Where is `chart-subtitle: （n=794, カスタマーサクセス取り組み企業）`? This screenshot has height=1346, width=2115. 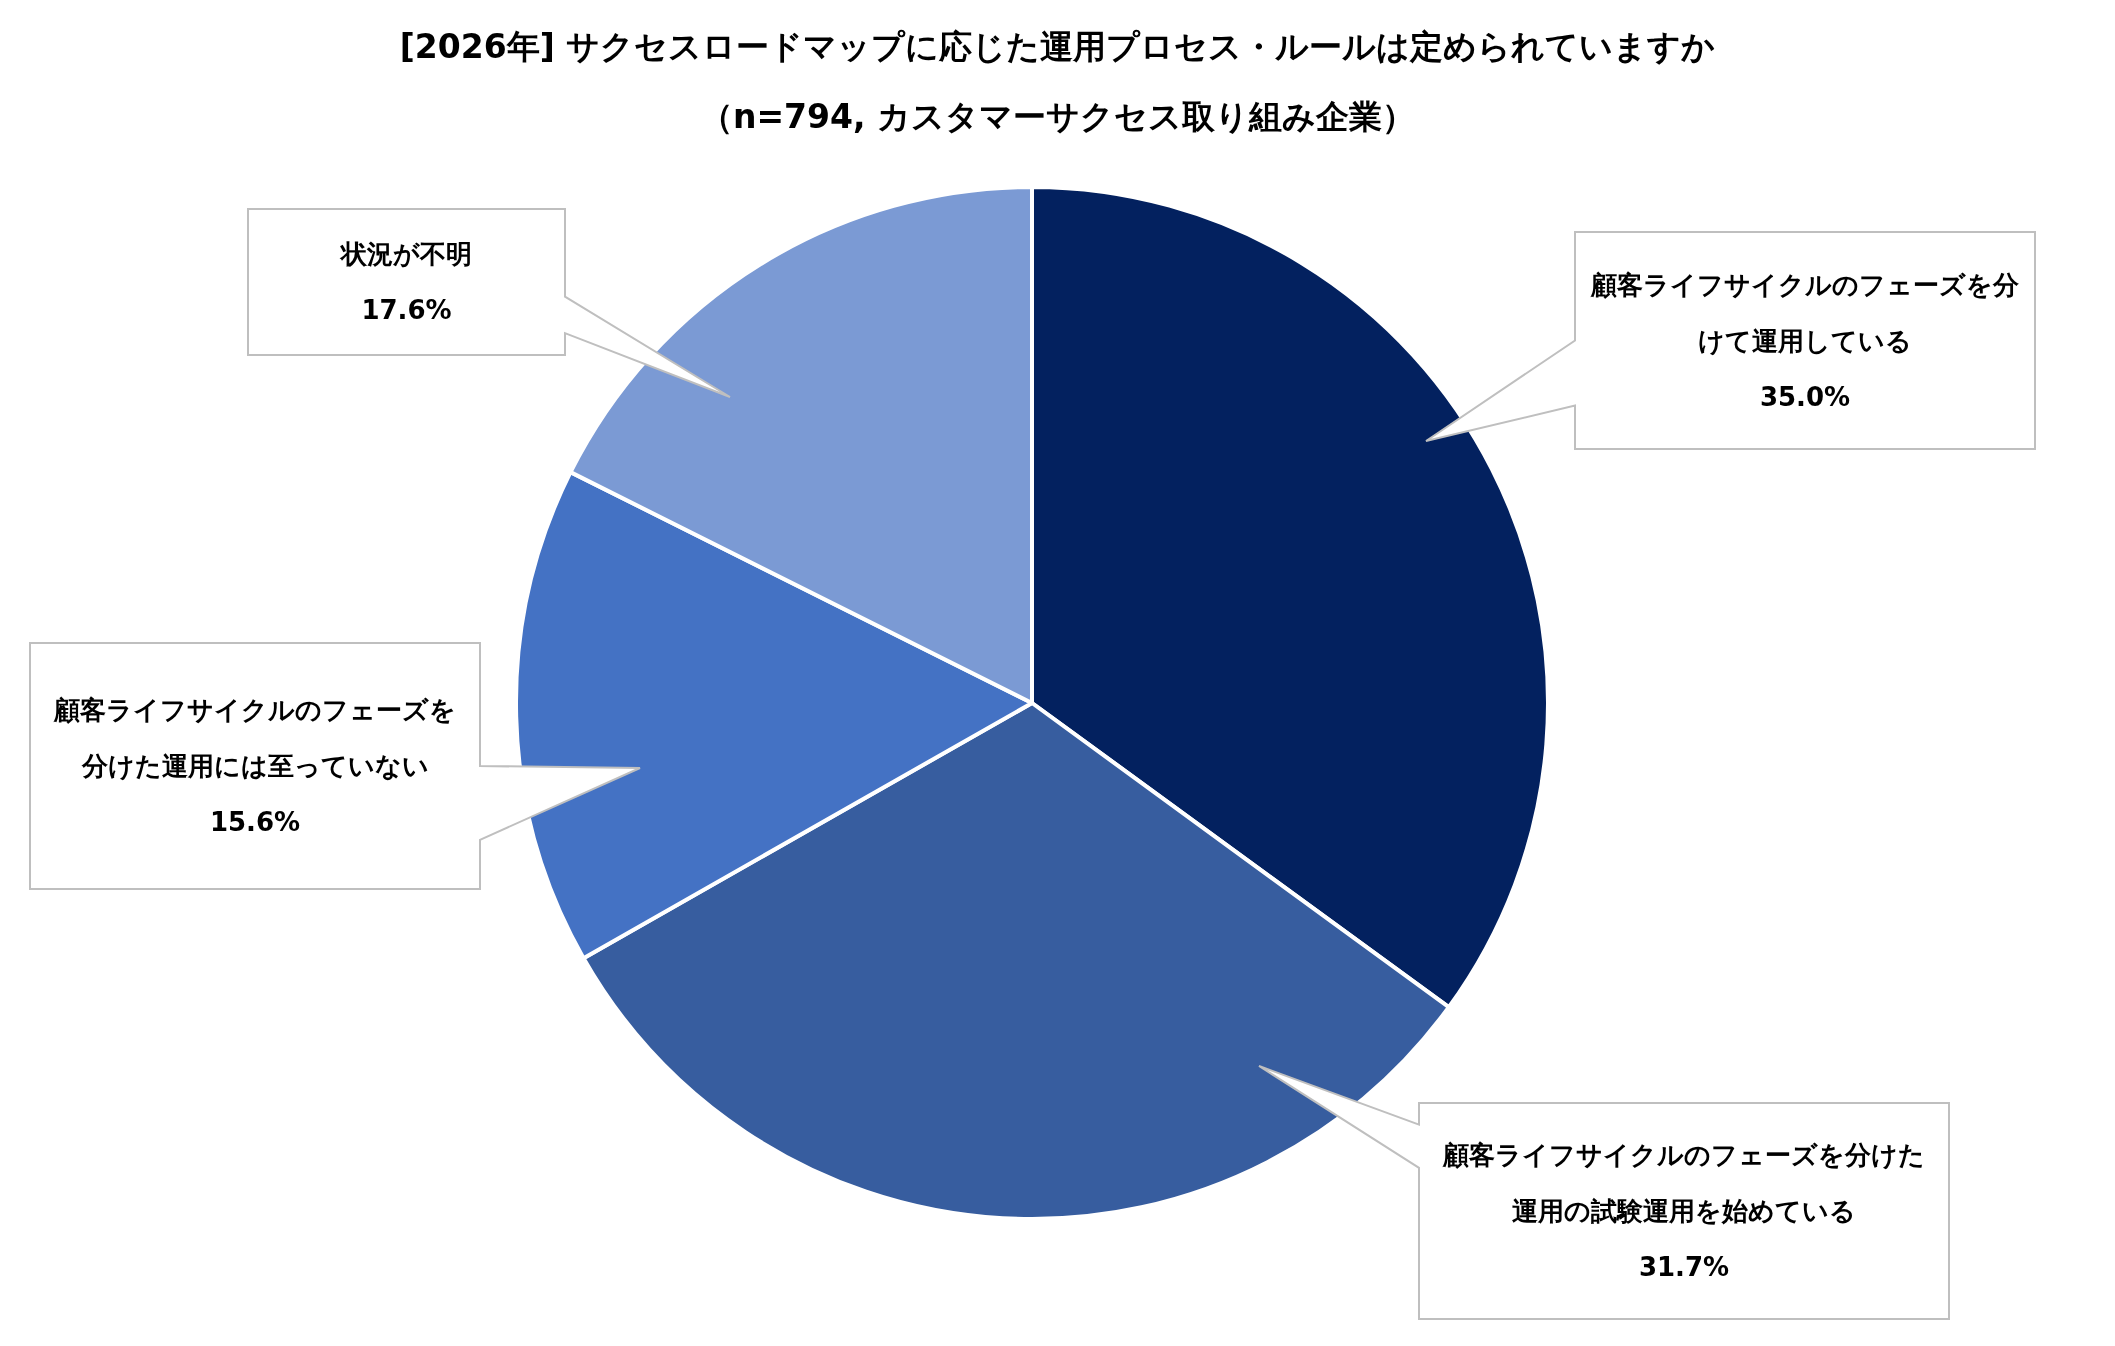 chart-subtitle: （n=794, カスタマーサクセス取り組み企業） is located at coordinates (1057, 116).